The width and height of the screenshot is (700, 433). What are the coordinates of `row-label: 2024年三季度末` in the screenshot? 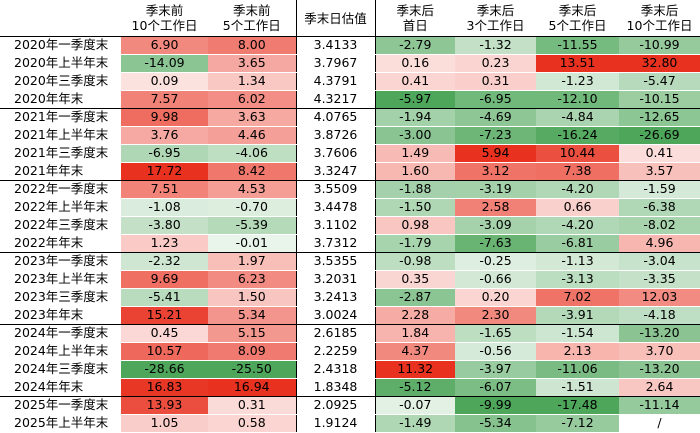 It's located at (60, 369).